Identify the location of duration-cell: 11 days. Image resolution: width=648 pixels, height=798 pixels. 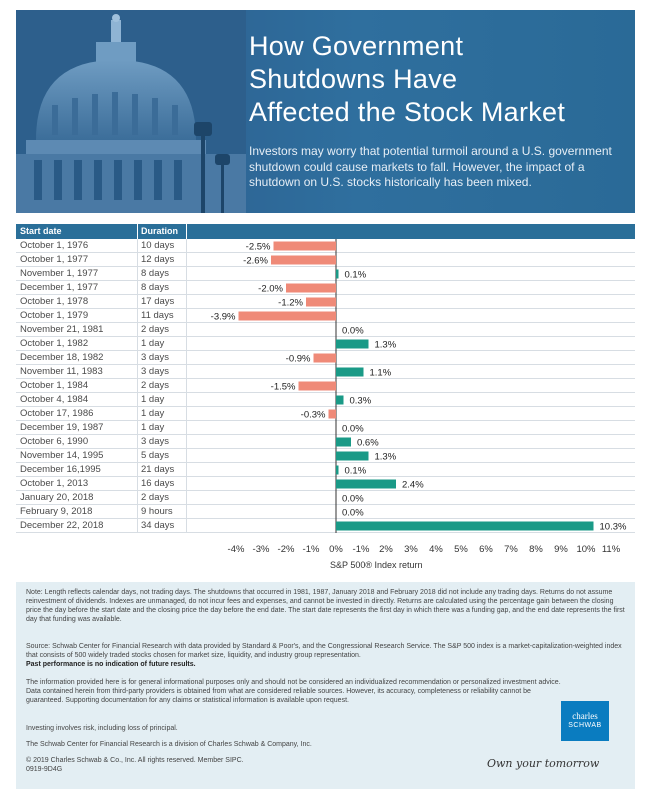
(155, 316).